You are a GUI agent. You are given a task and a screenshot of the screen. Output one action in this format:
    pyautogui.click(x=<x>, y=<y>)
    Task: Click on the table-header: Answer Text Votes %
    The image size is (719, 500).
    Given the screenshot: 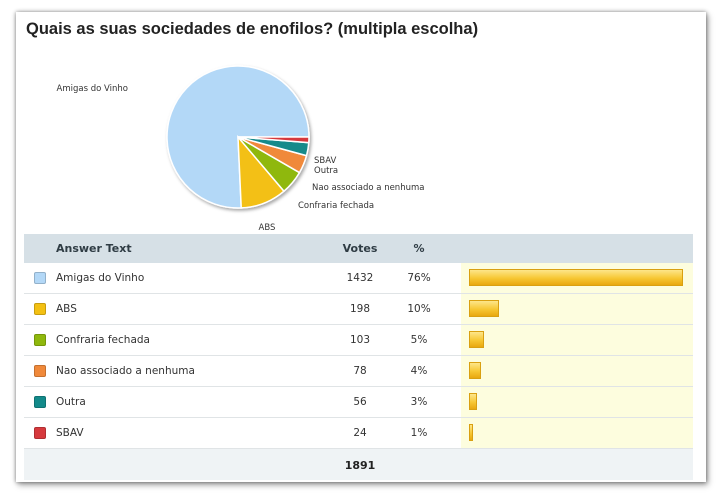 What is the action you would take?
    pyautogui.click(x=358, y=248)
    